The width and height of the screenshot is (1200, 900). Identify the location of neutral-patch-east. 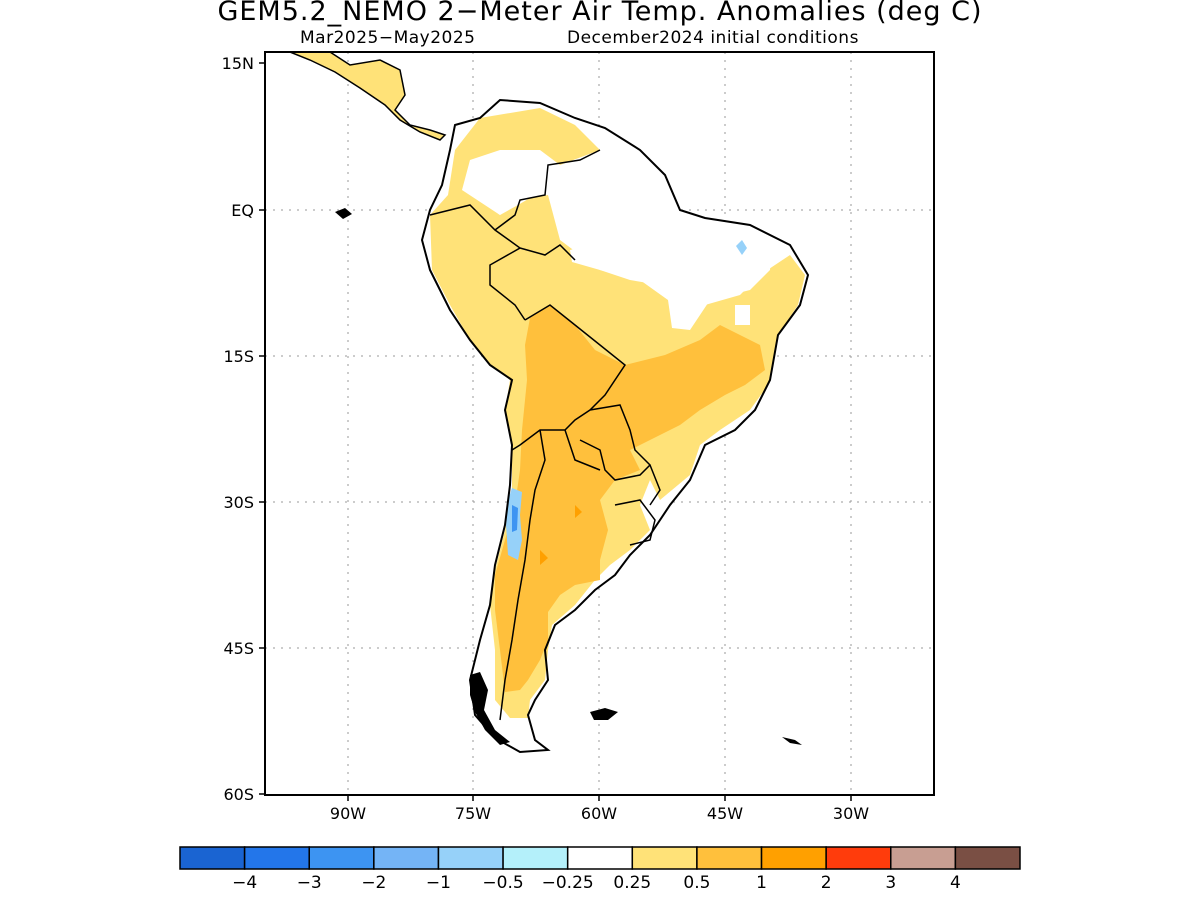
(742, 315).